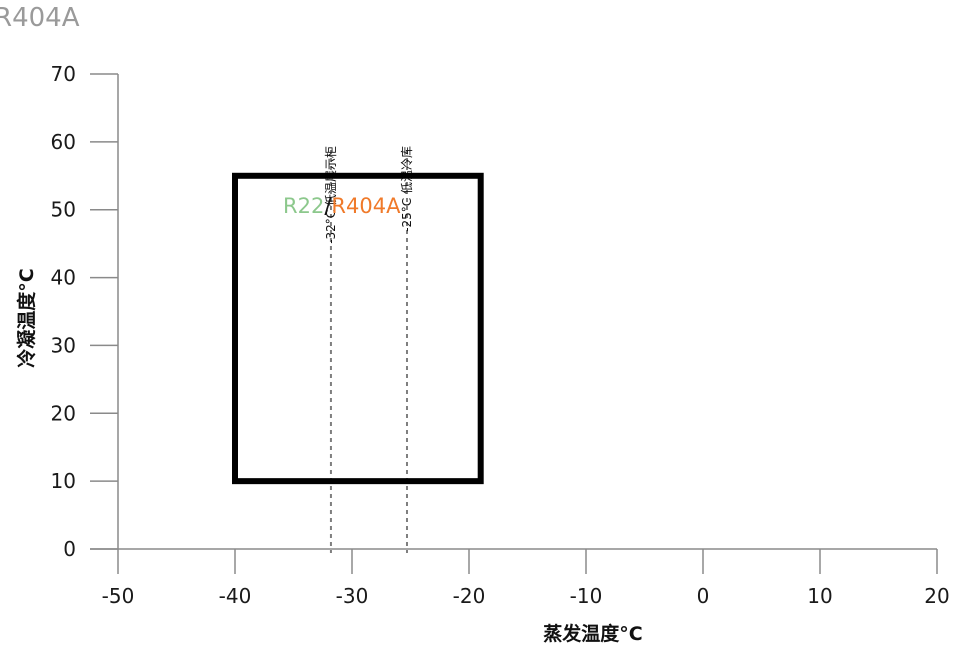 The width and height of the screenshot is (957, 648). What do you see at coordinates (118, 596) in the screenshot?
I see `x-tick-label: -50` at bounding box center [118, 596].